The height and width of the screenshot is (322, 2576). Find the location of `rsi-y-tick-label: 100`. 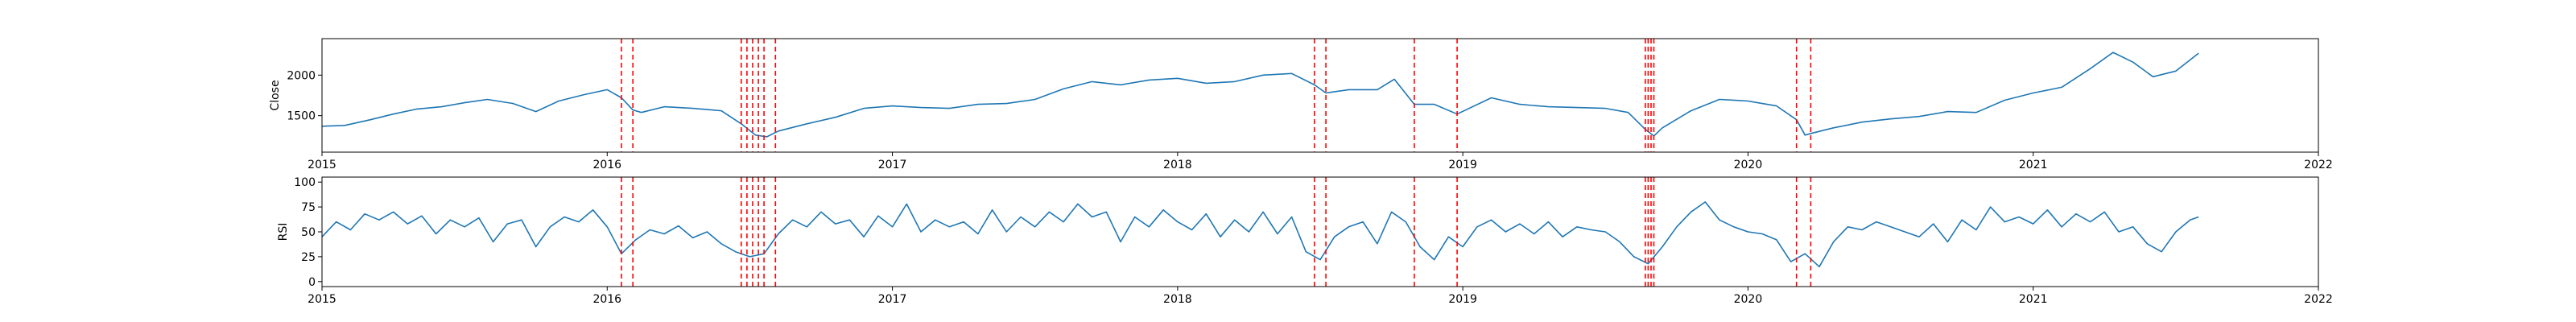

rsi-y-tick-label: 100 is located at coordinates (305, 182).